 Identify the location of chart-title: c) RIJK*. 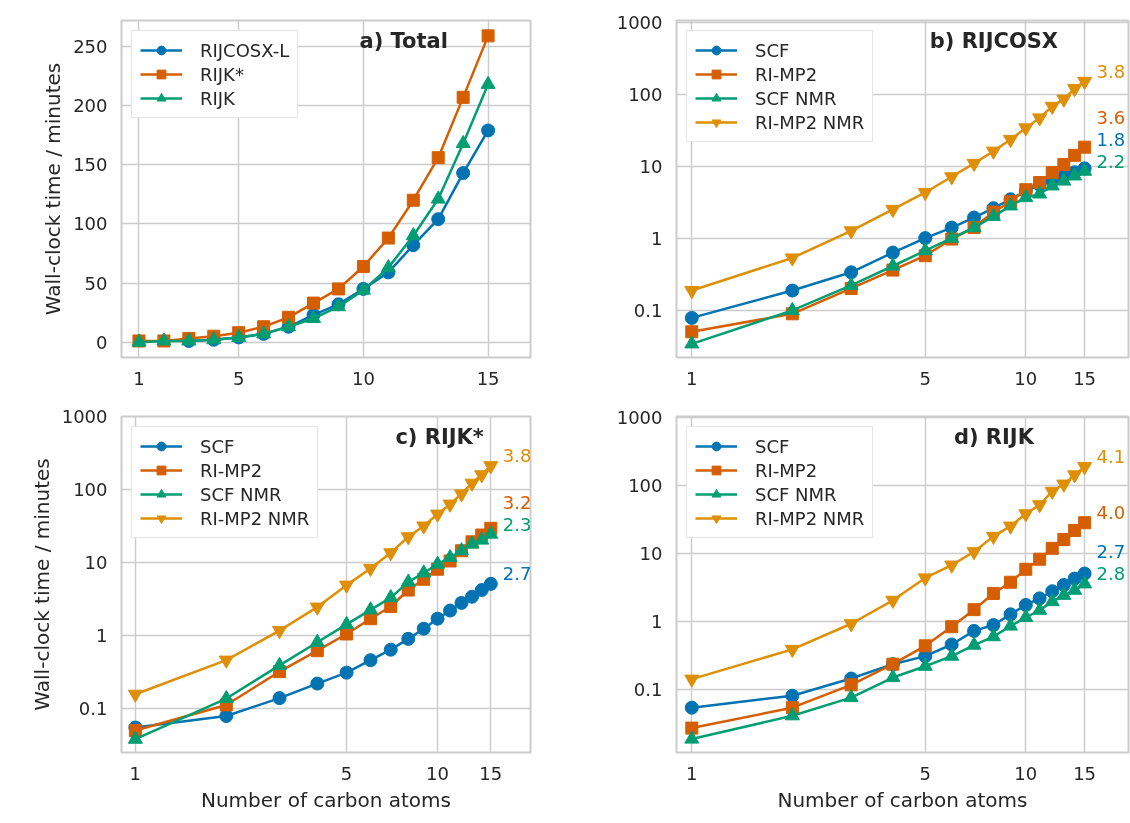
(439, 436).